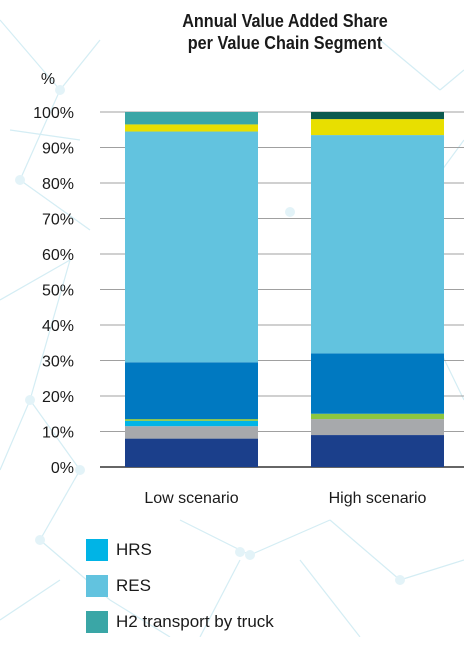  Describe the element at coordinates (97, 586) in the screenshot. I see `legend-swatch-res` at that location.